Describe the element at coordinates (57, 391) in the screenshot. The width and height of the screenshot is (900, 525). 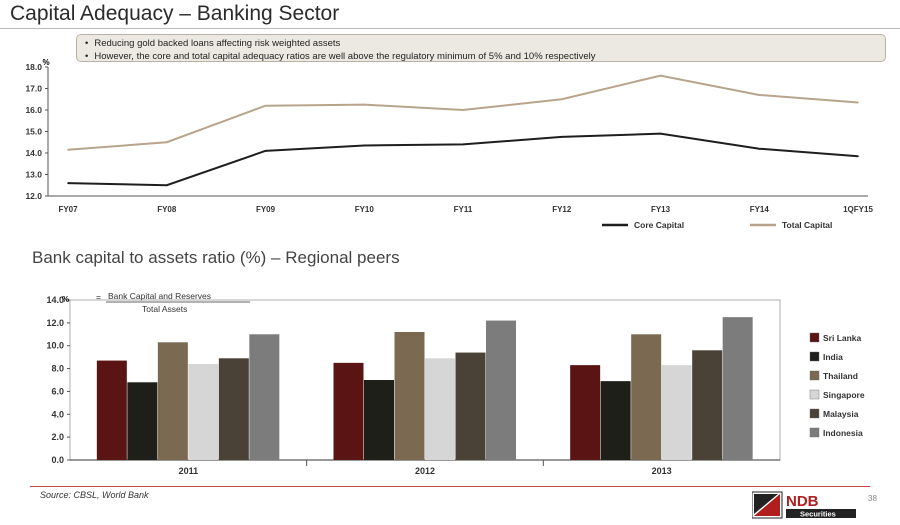
I see `bar-y-tick-label: 6.0` at that location.